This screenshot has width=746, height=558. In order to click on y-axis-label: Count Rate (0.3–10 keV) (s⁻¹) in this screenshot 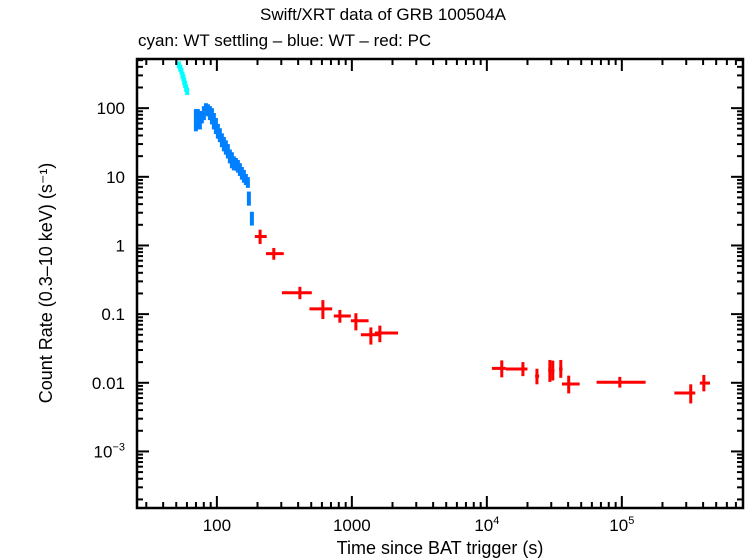, I will do `click(46, 283)`.